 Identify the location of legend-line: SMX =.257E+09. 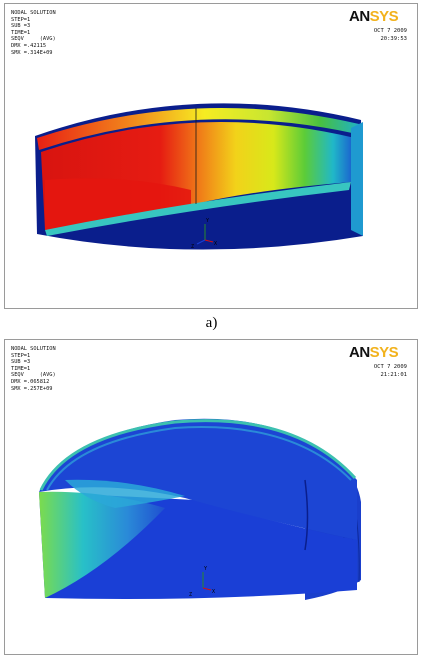
(32, 388).